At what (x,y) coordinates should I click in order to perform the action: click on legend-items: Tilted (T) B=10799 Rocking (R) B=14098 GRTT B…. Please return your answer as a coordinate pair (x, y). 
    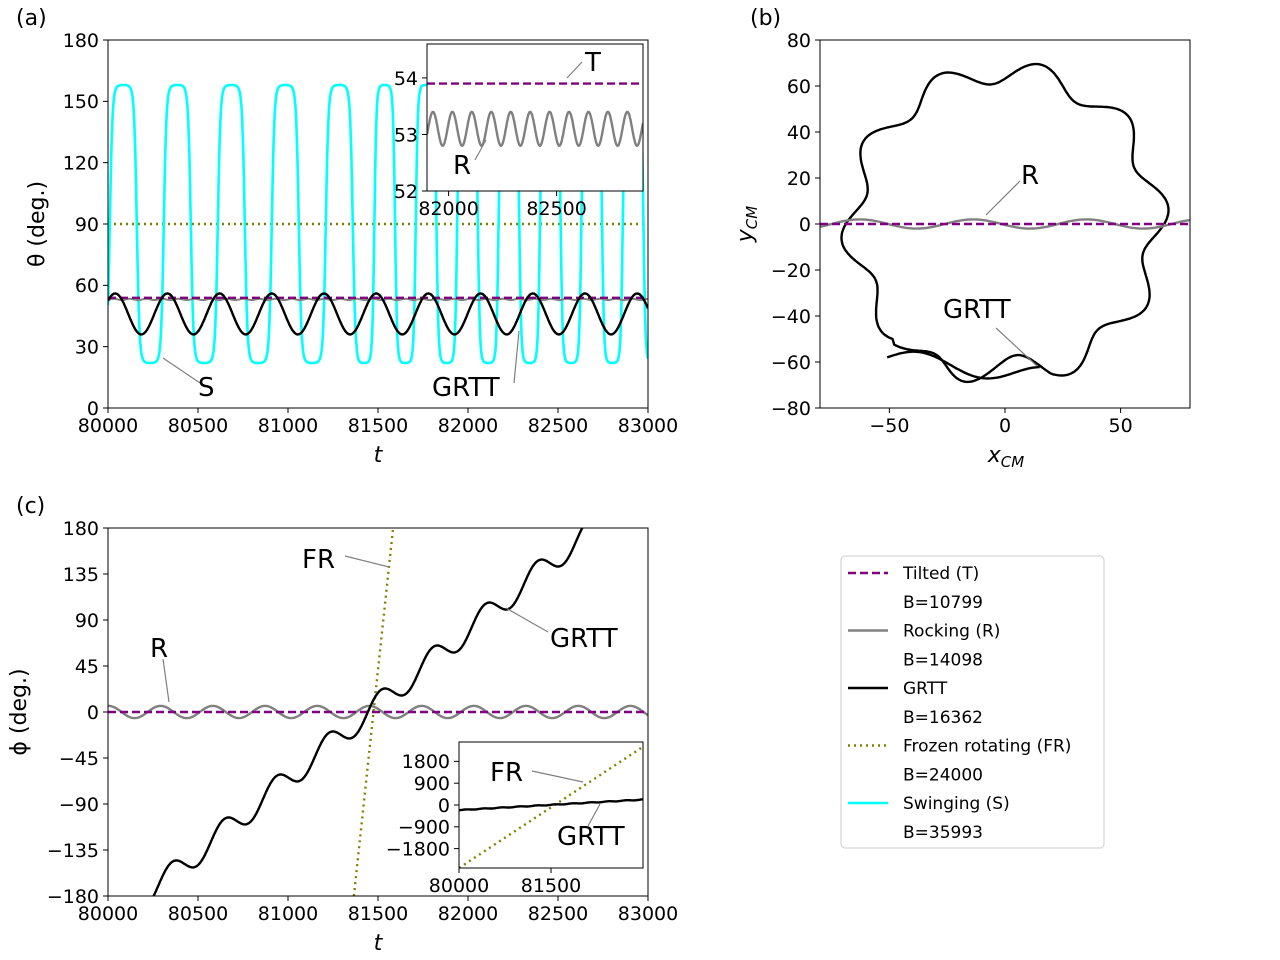
    Looking at the image, I should click on (959, 703).